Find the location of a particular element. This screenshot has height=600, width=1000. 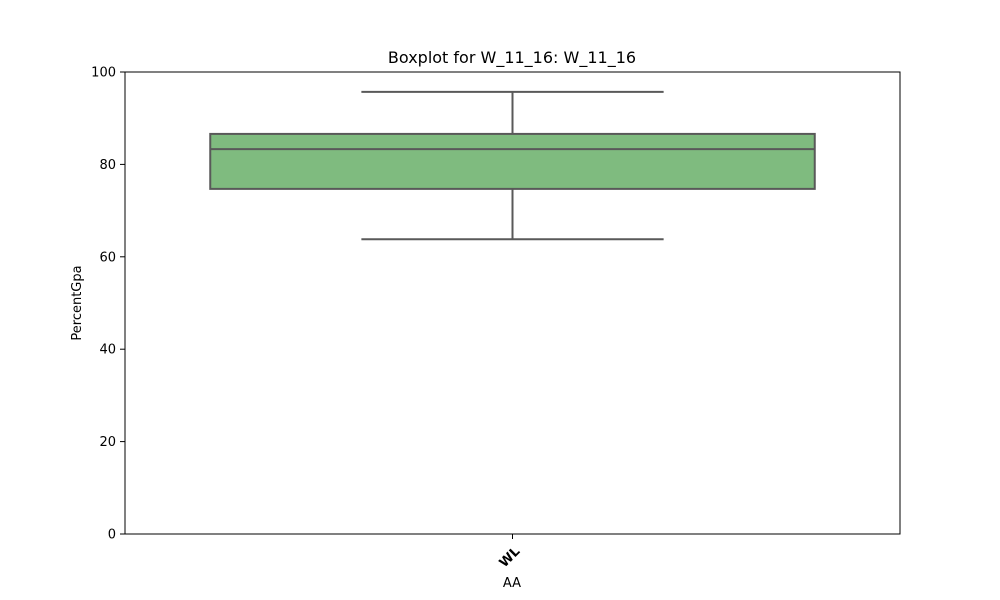

y-tick-label: 20 is located at coordinates (107, 442).